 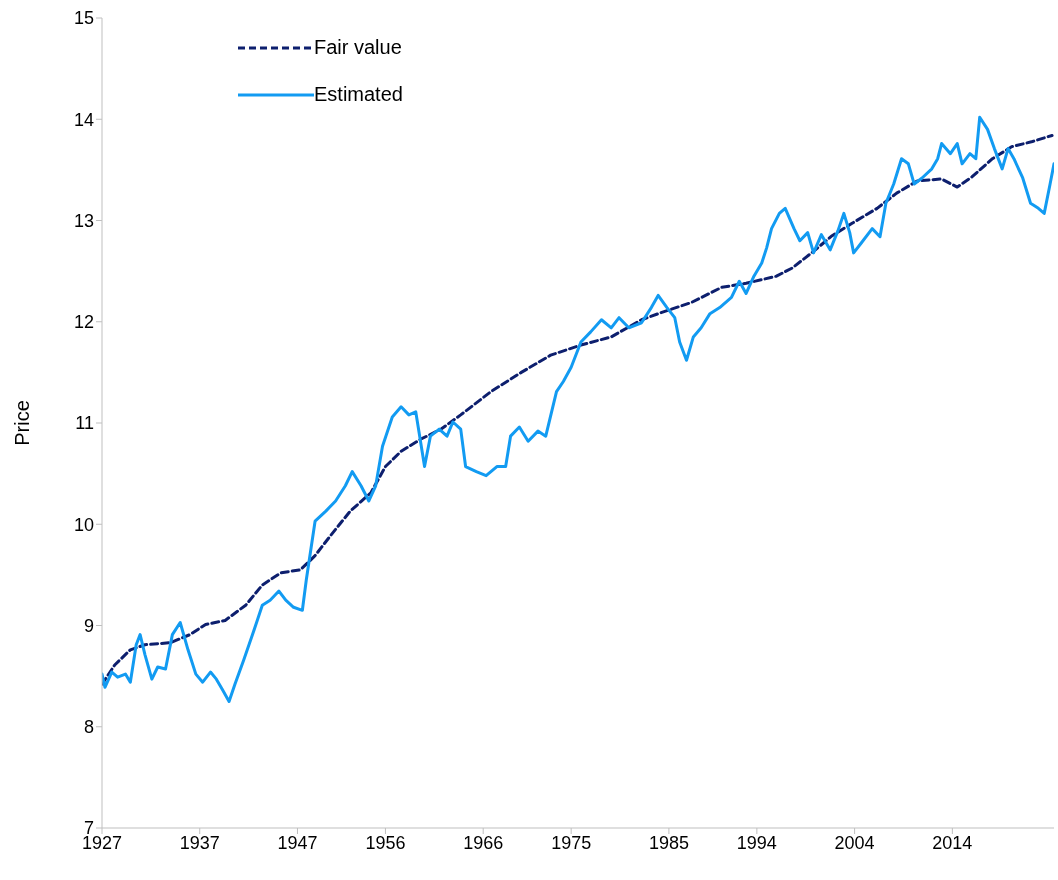 What do you see at coordinates (483, 842) in the screenshot?
I see `x-tick-label: 1966` at bounding box center [483, 842].